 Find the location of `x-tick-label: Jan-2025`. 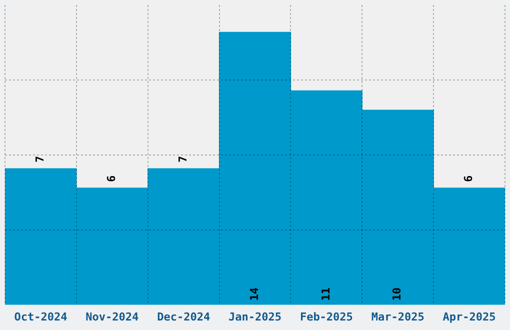

x-tick-label: Jan-2025 is located at coordinates (255, 317).